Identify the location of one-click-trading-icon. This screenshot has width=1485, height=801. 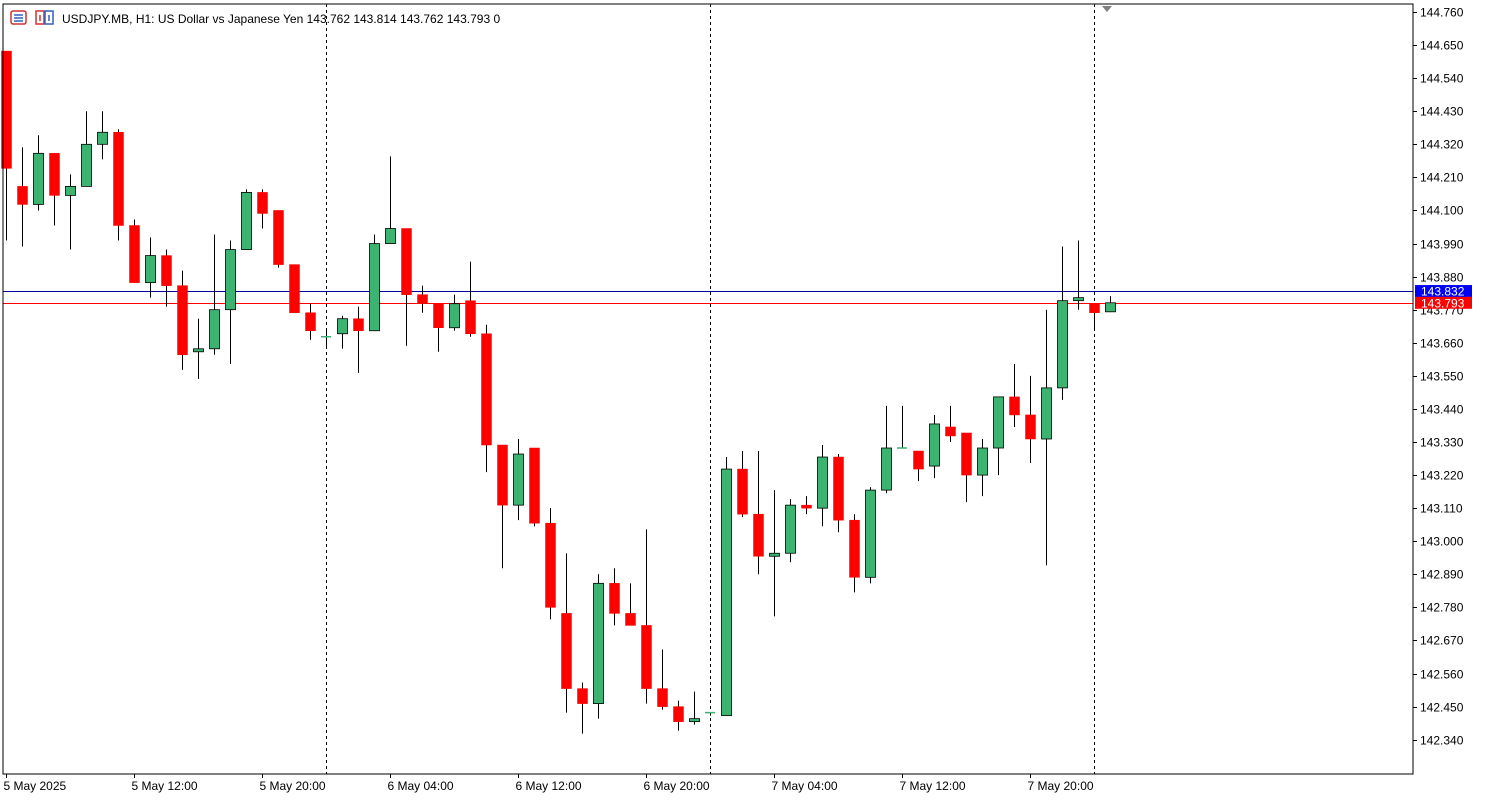
(44, 17).